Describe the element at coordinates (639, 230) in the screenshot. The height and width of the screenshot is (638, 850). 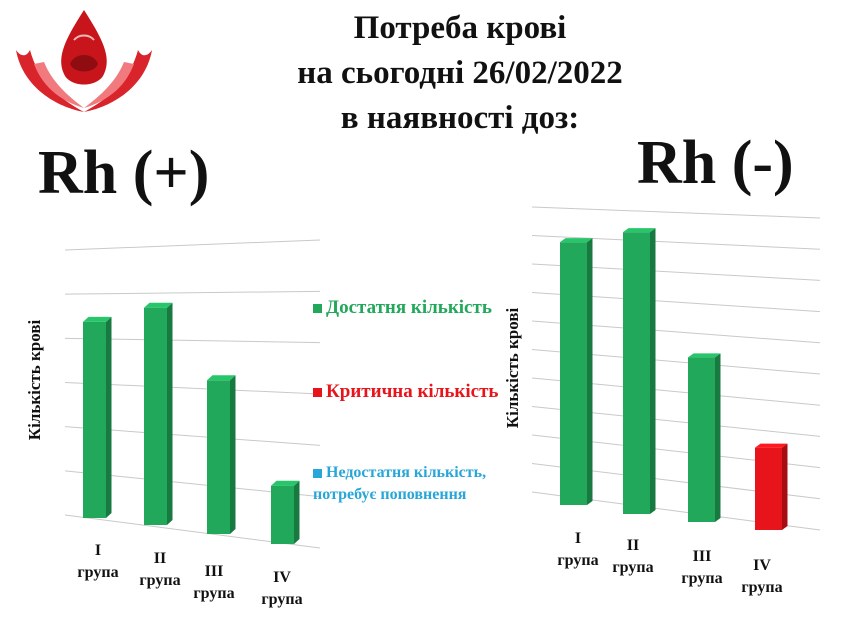
I see `rh-negative-bar-2-top` at that location.